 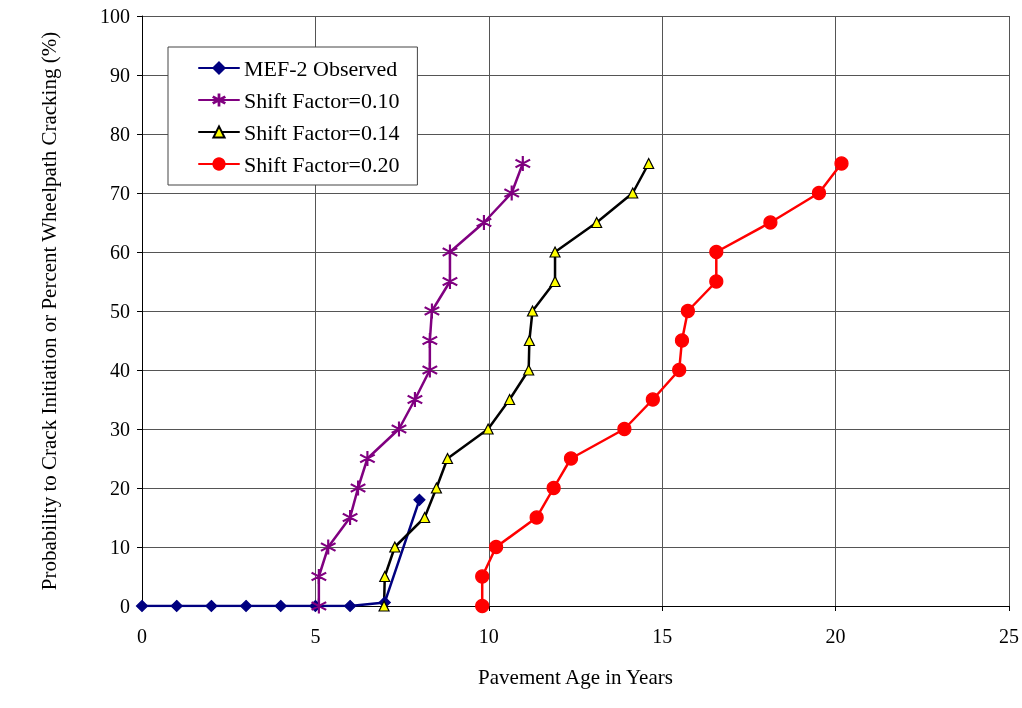 What do you see at coordinates (115, 16) in the screenshot?
I see `y-tick-label: 100` at bounding box center [115, 16].